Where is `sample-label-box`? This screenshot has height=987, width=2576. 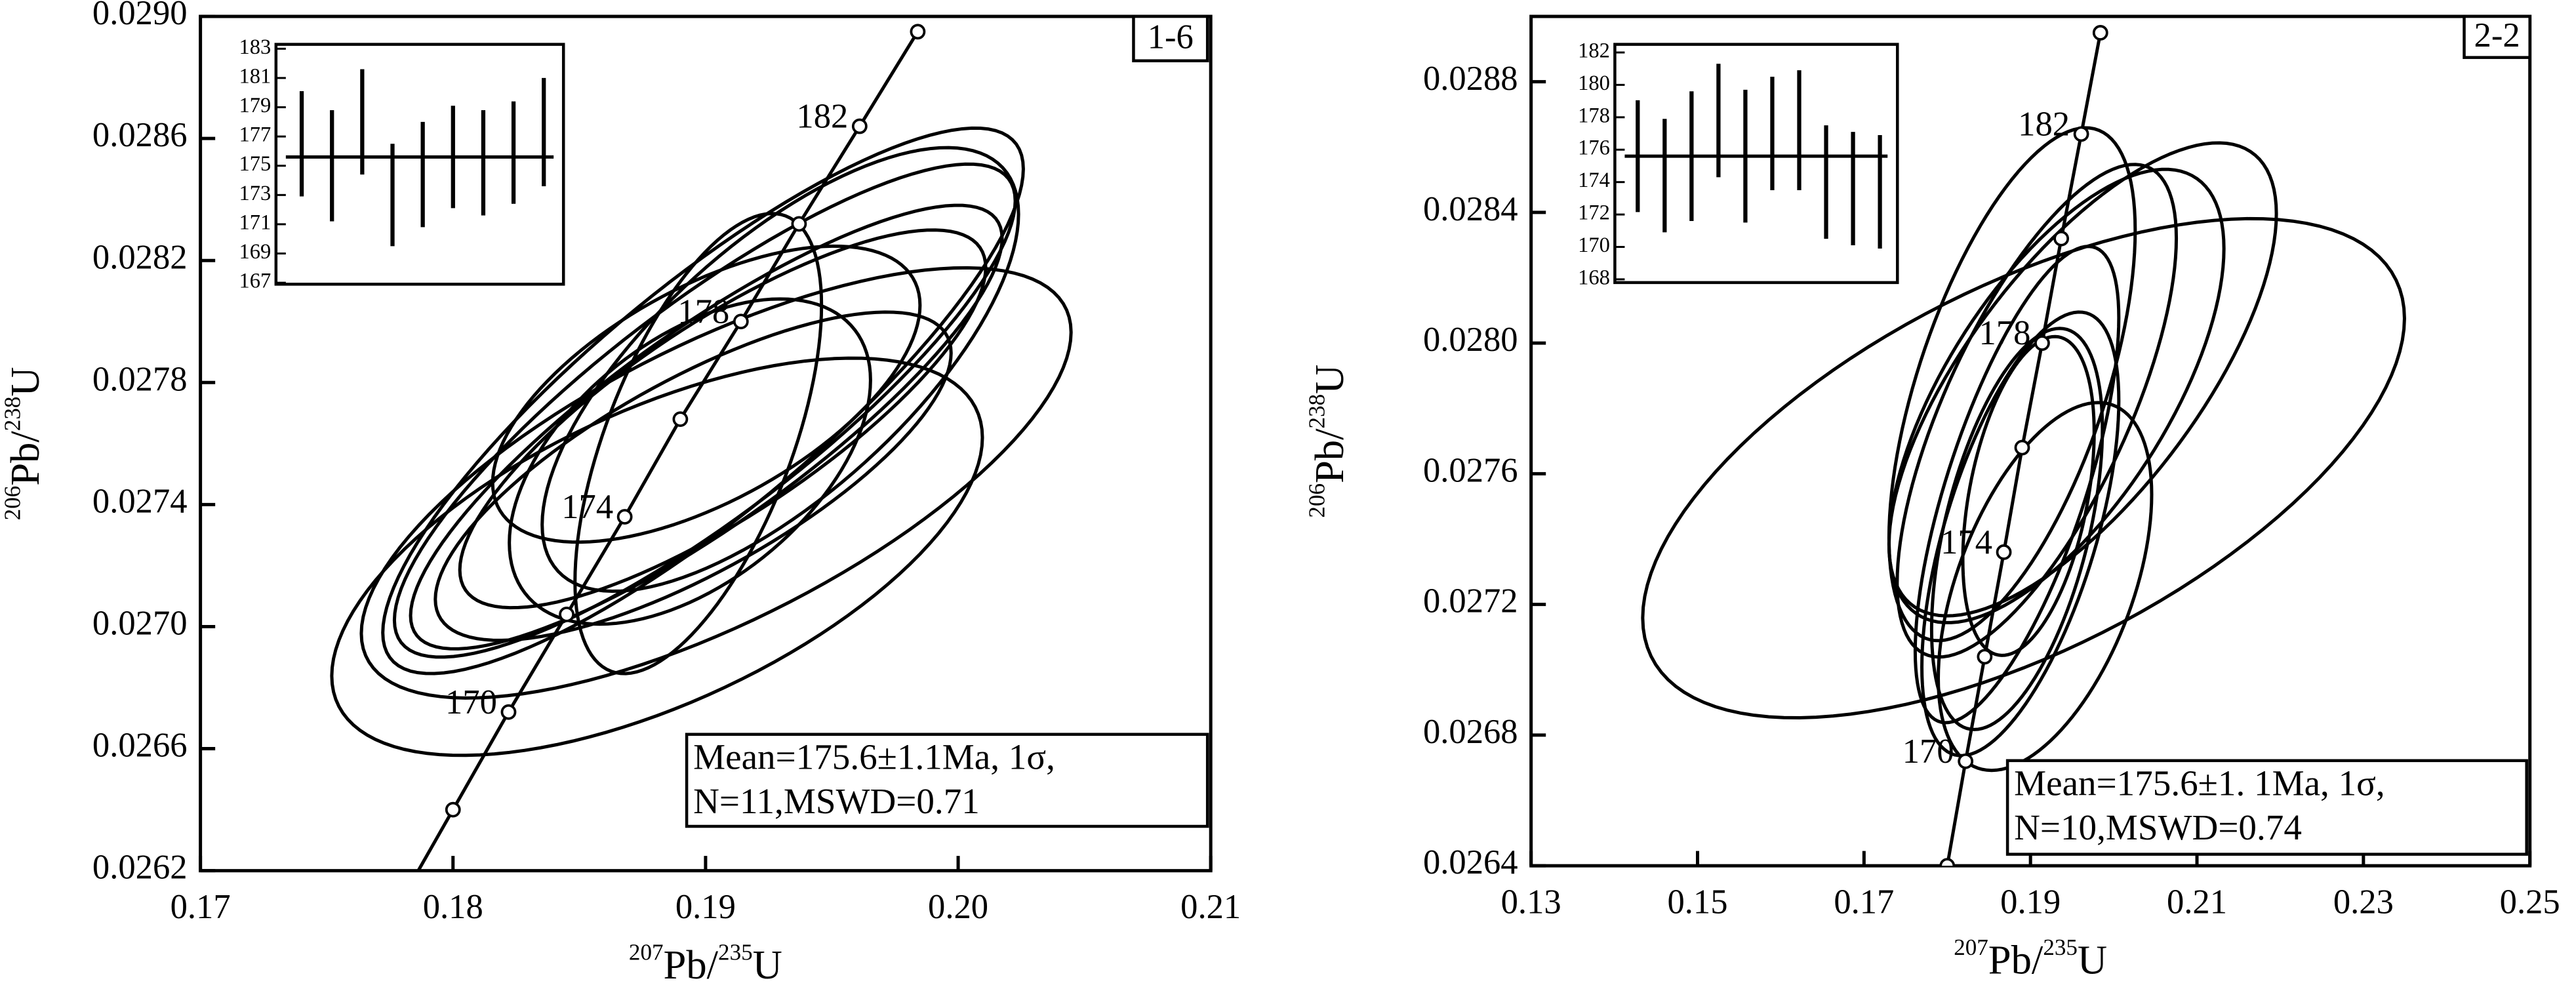 sample-label-box is located at coordinates (1170, 38).